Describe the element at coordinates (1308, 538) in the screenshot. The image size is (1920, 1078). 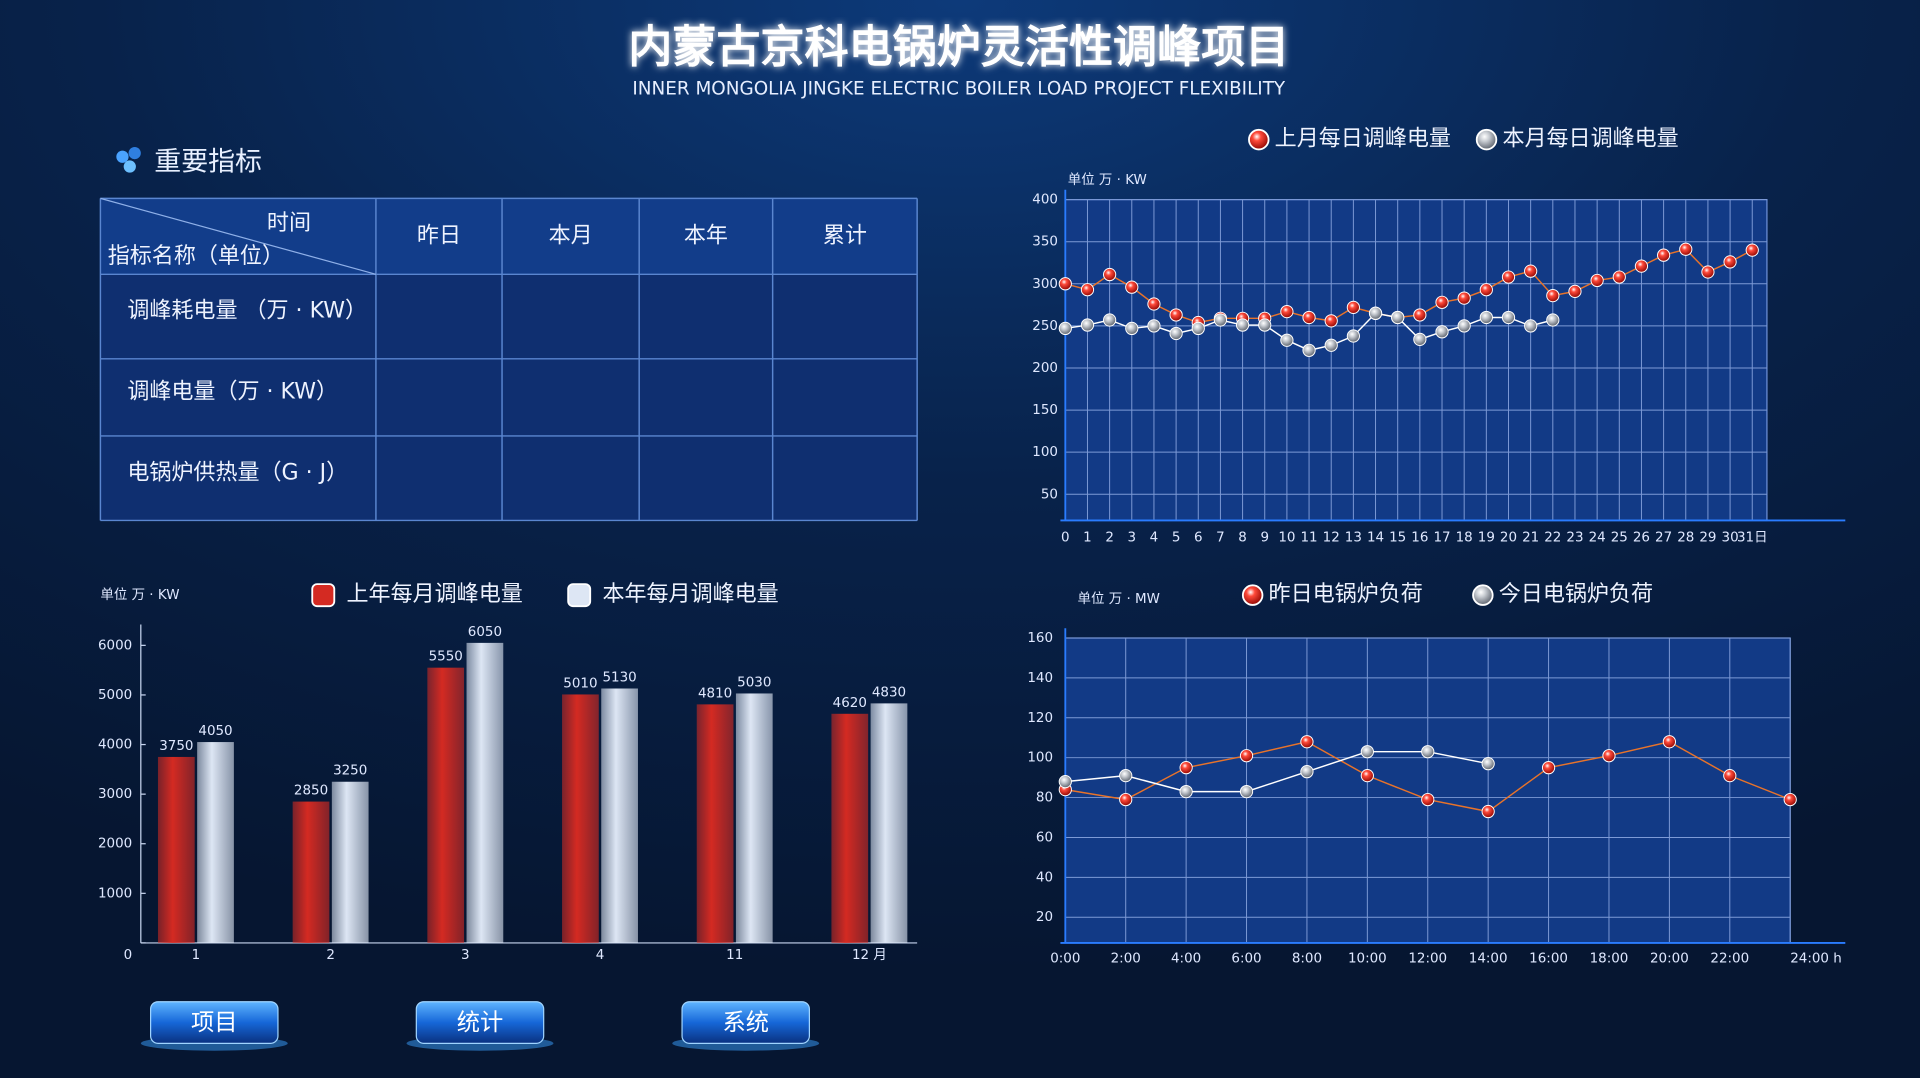
I see `x-tick-label: 11` at that location.